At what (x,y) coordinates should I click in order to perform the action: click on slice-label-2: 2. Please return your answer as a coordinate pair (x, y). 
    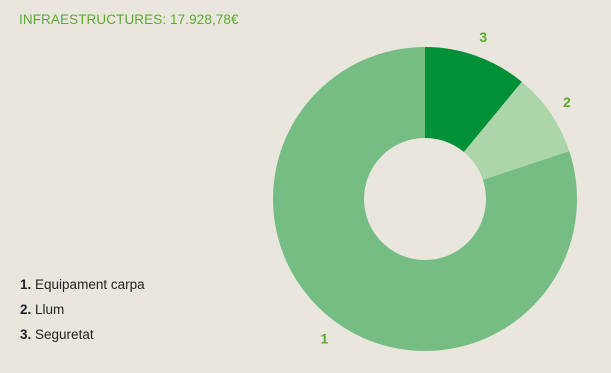
    Looking at the image, I should click on (567, 102).